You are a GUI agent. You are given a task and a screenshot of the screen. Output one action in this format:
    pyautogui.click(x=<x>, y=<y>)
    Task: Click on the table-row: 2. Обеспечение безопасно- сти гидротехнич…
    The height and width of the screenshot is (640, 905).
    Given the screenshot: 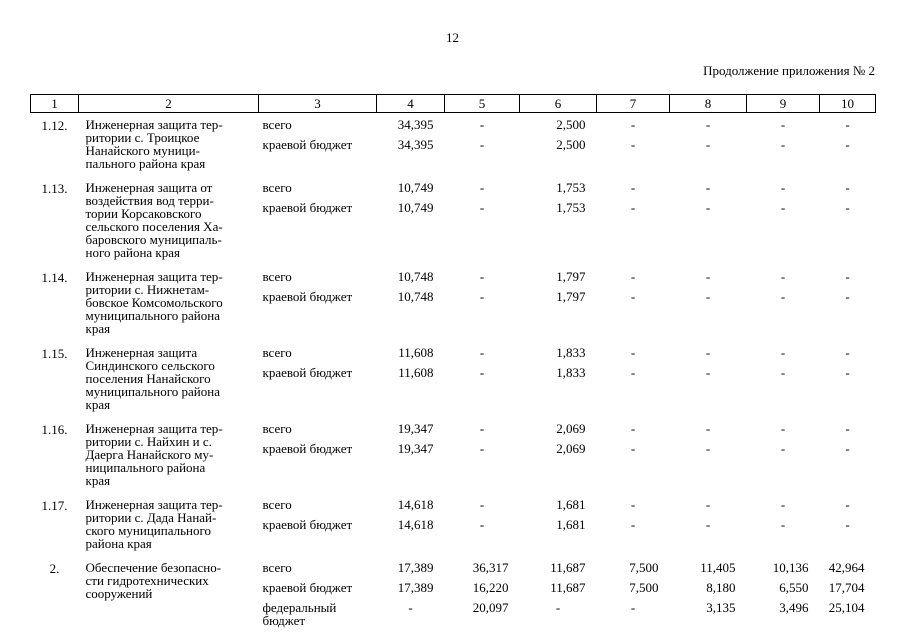 What is the action you would take?
    pyautogui.click(x=453, y=594)
    